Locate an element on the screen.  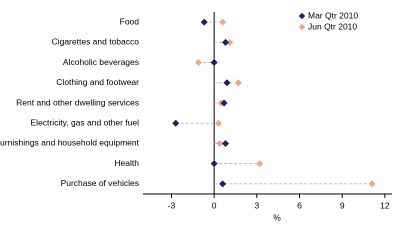
y-tick-label: Health is located at coordinates (126, 163).